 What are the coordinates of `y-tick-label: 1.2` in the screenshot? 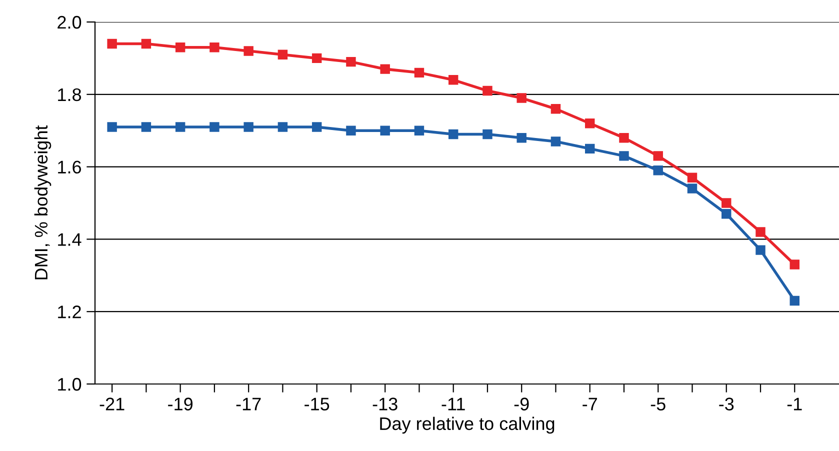 It's located at (69, 312).